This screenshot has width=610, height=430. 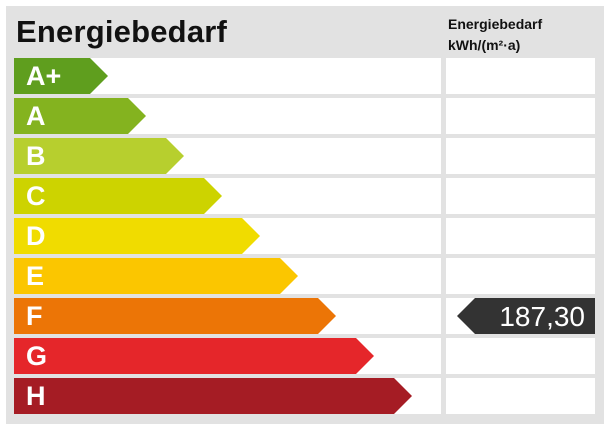 I want to click on indicator-arrow, so click(x=526, y=316).